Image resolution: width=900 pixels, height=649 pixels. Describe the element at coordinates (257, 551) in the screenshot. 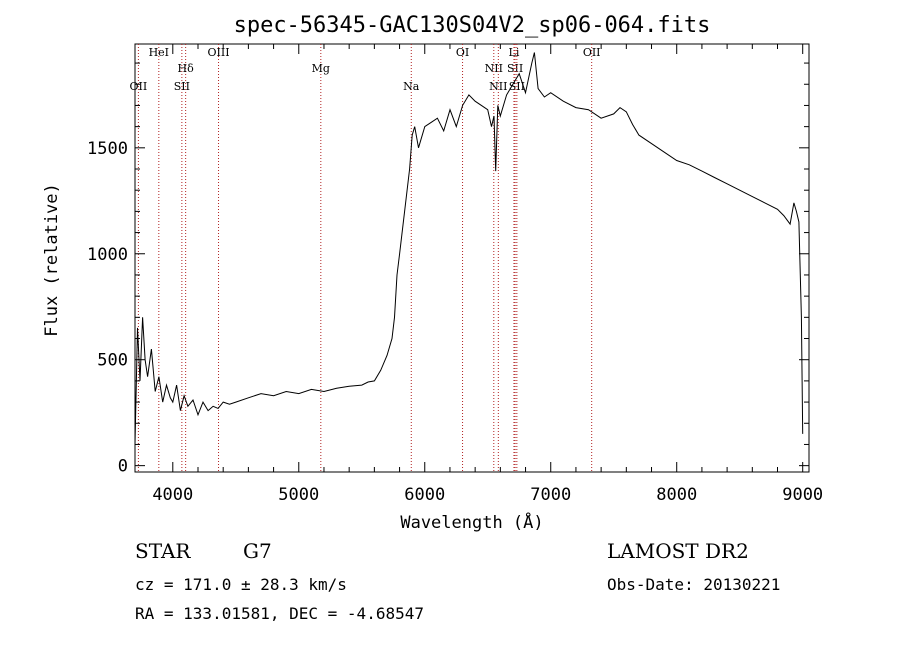

I see `object-subclass: G7` at that location.